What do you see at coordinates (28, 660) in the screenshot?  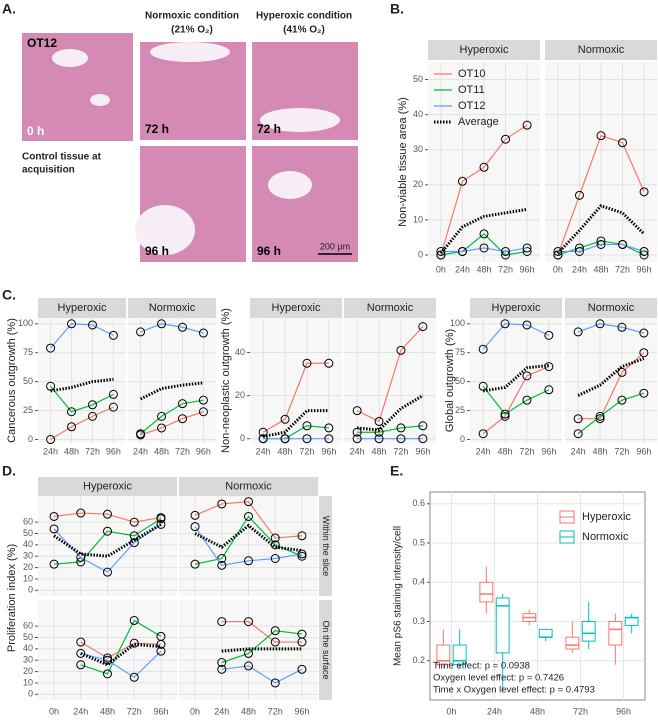 I see `y-tick-label: 30` at bounding box center [28, 660].